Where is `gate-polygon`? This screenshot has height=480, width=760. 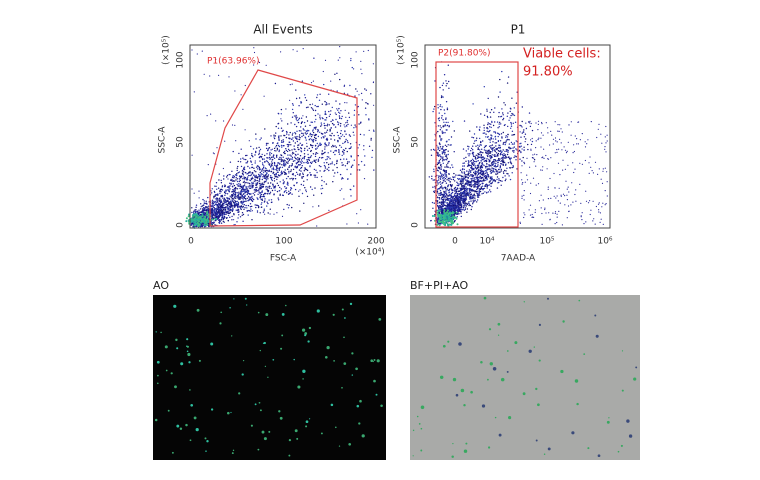
gate-polygon is located at coordinates (283, 148).